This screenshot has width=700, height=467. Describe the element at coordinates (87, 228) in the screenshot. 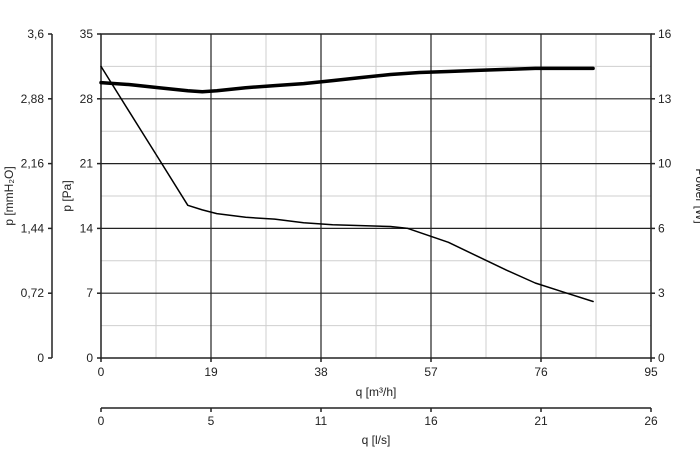

I see `y-tick-label: 14` at that location.